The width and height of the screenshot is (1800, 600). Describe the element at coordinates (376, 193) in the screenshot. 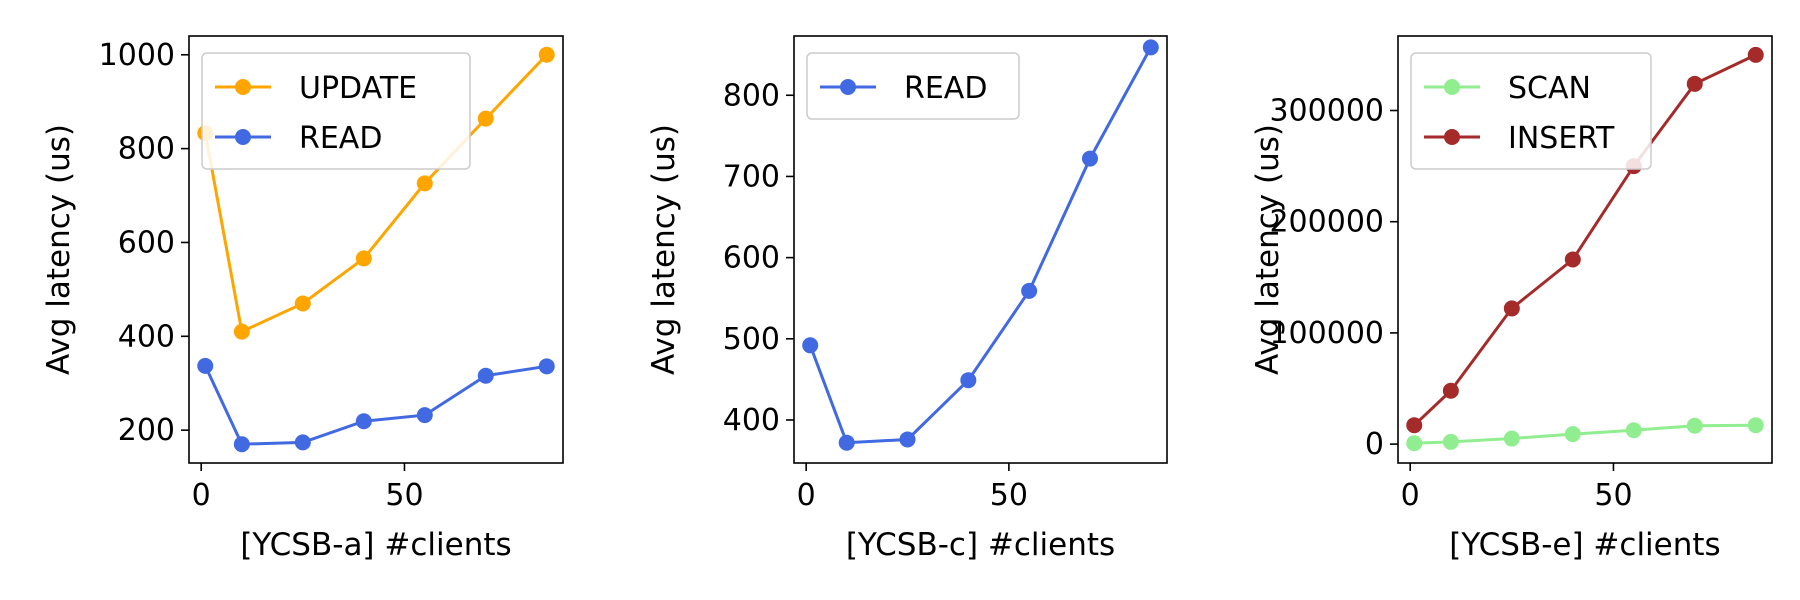

I see `series-update` at that location.